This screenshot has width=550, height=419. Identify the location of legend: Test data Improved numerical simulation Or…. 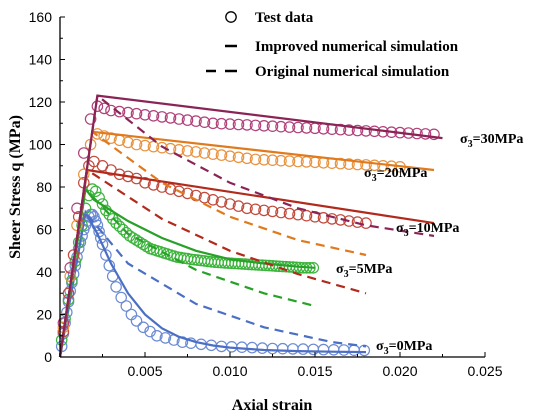
(332, 45).